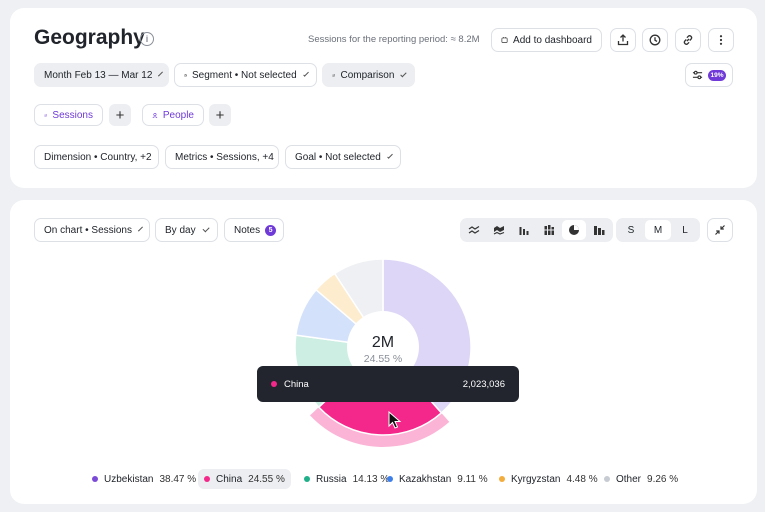  What do you see at coordinates (536, 479) in the screenshot?
I see `legend-label-kyrgyzstan: Kyrgyzstan` at bounding box center [536, 479].